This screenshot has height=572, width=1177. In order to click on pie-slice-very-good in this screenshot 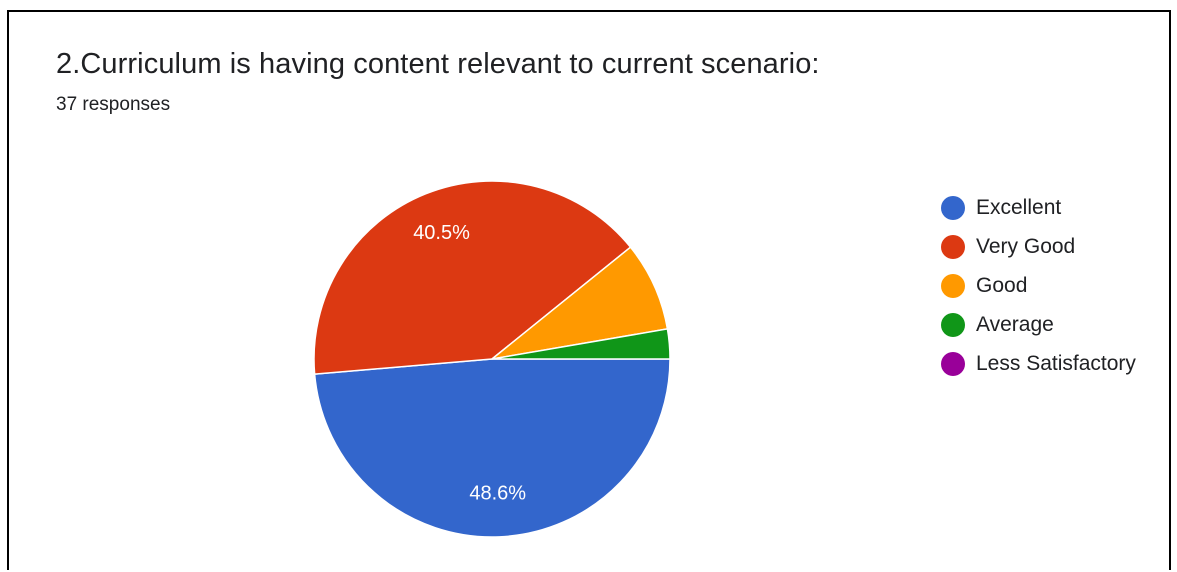, I will do `click(472, 277)`.